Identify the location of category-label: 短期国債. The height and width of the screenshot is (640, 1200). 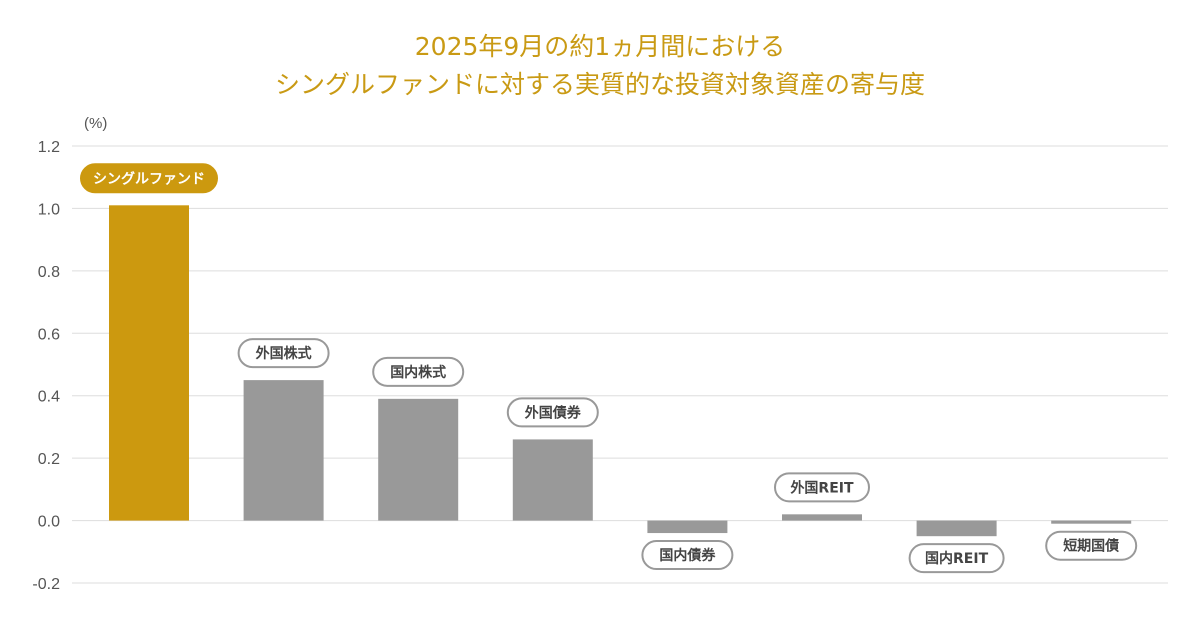
(1091, 546).